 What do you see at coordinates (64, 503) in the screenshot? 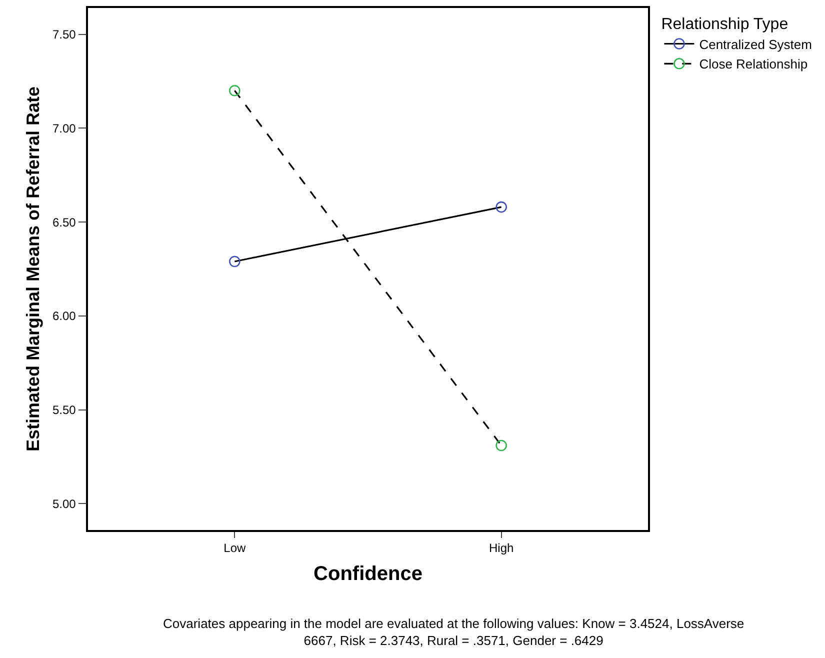
I see `y-tick-label: 5.00` at bounding box center [64, 503].